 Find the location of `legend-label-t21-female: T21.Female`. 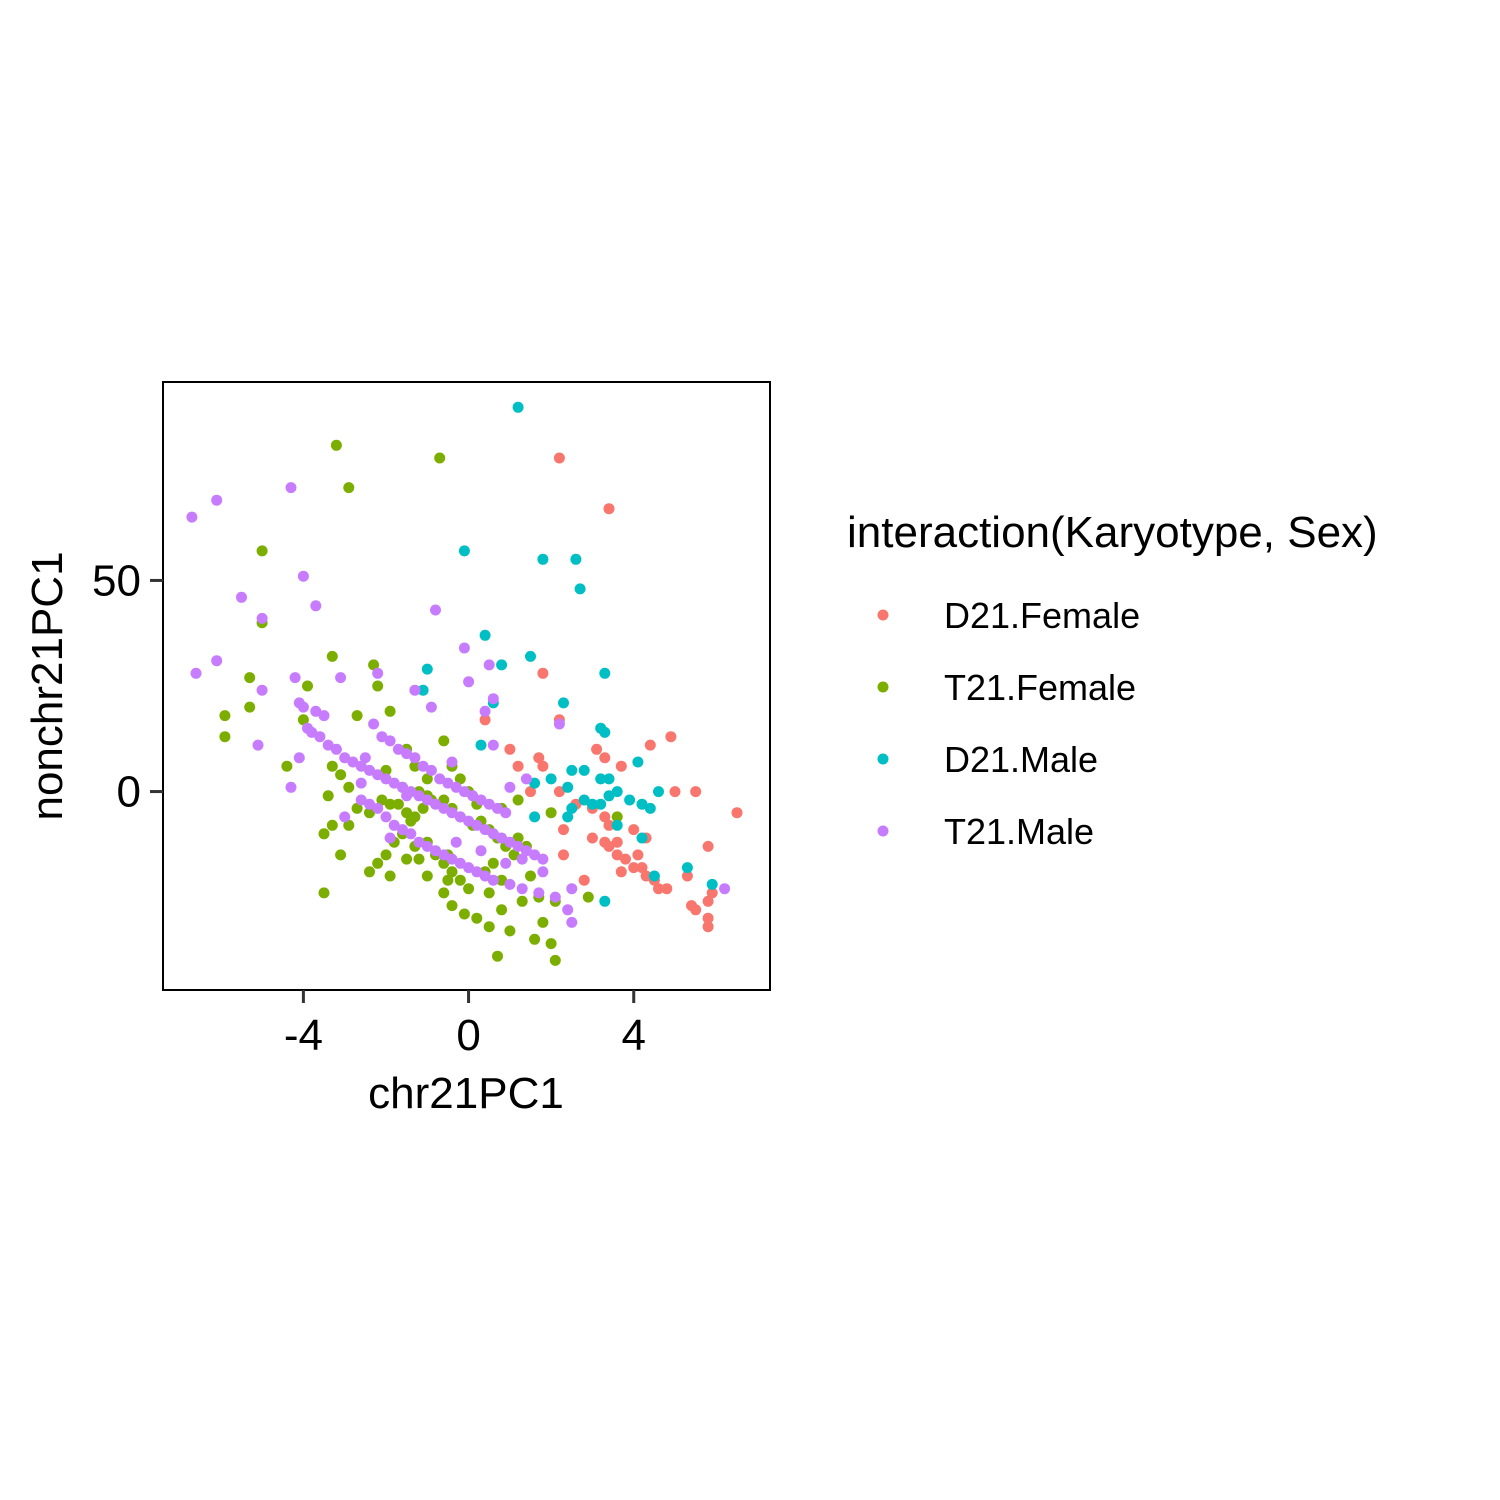

legend-label-t21-female: T21.Female is located at coordinates (1040, 687).